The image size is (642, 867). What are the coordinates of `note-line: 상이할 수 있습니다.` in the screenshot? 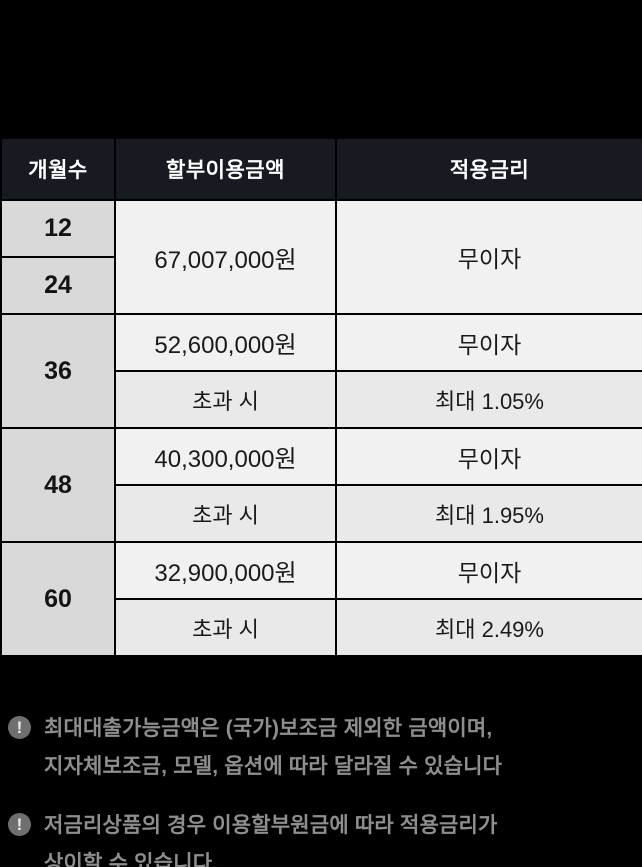 It's located at (131, 859).